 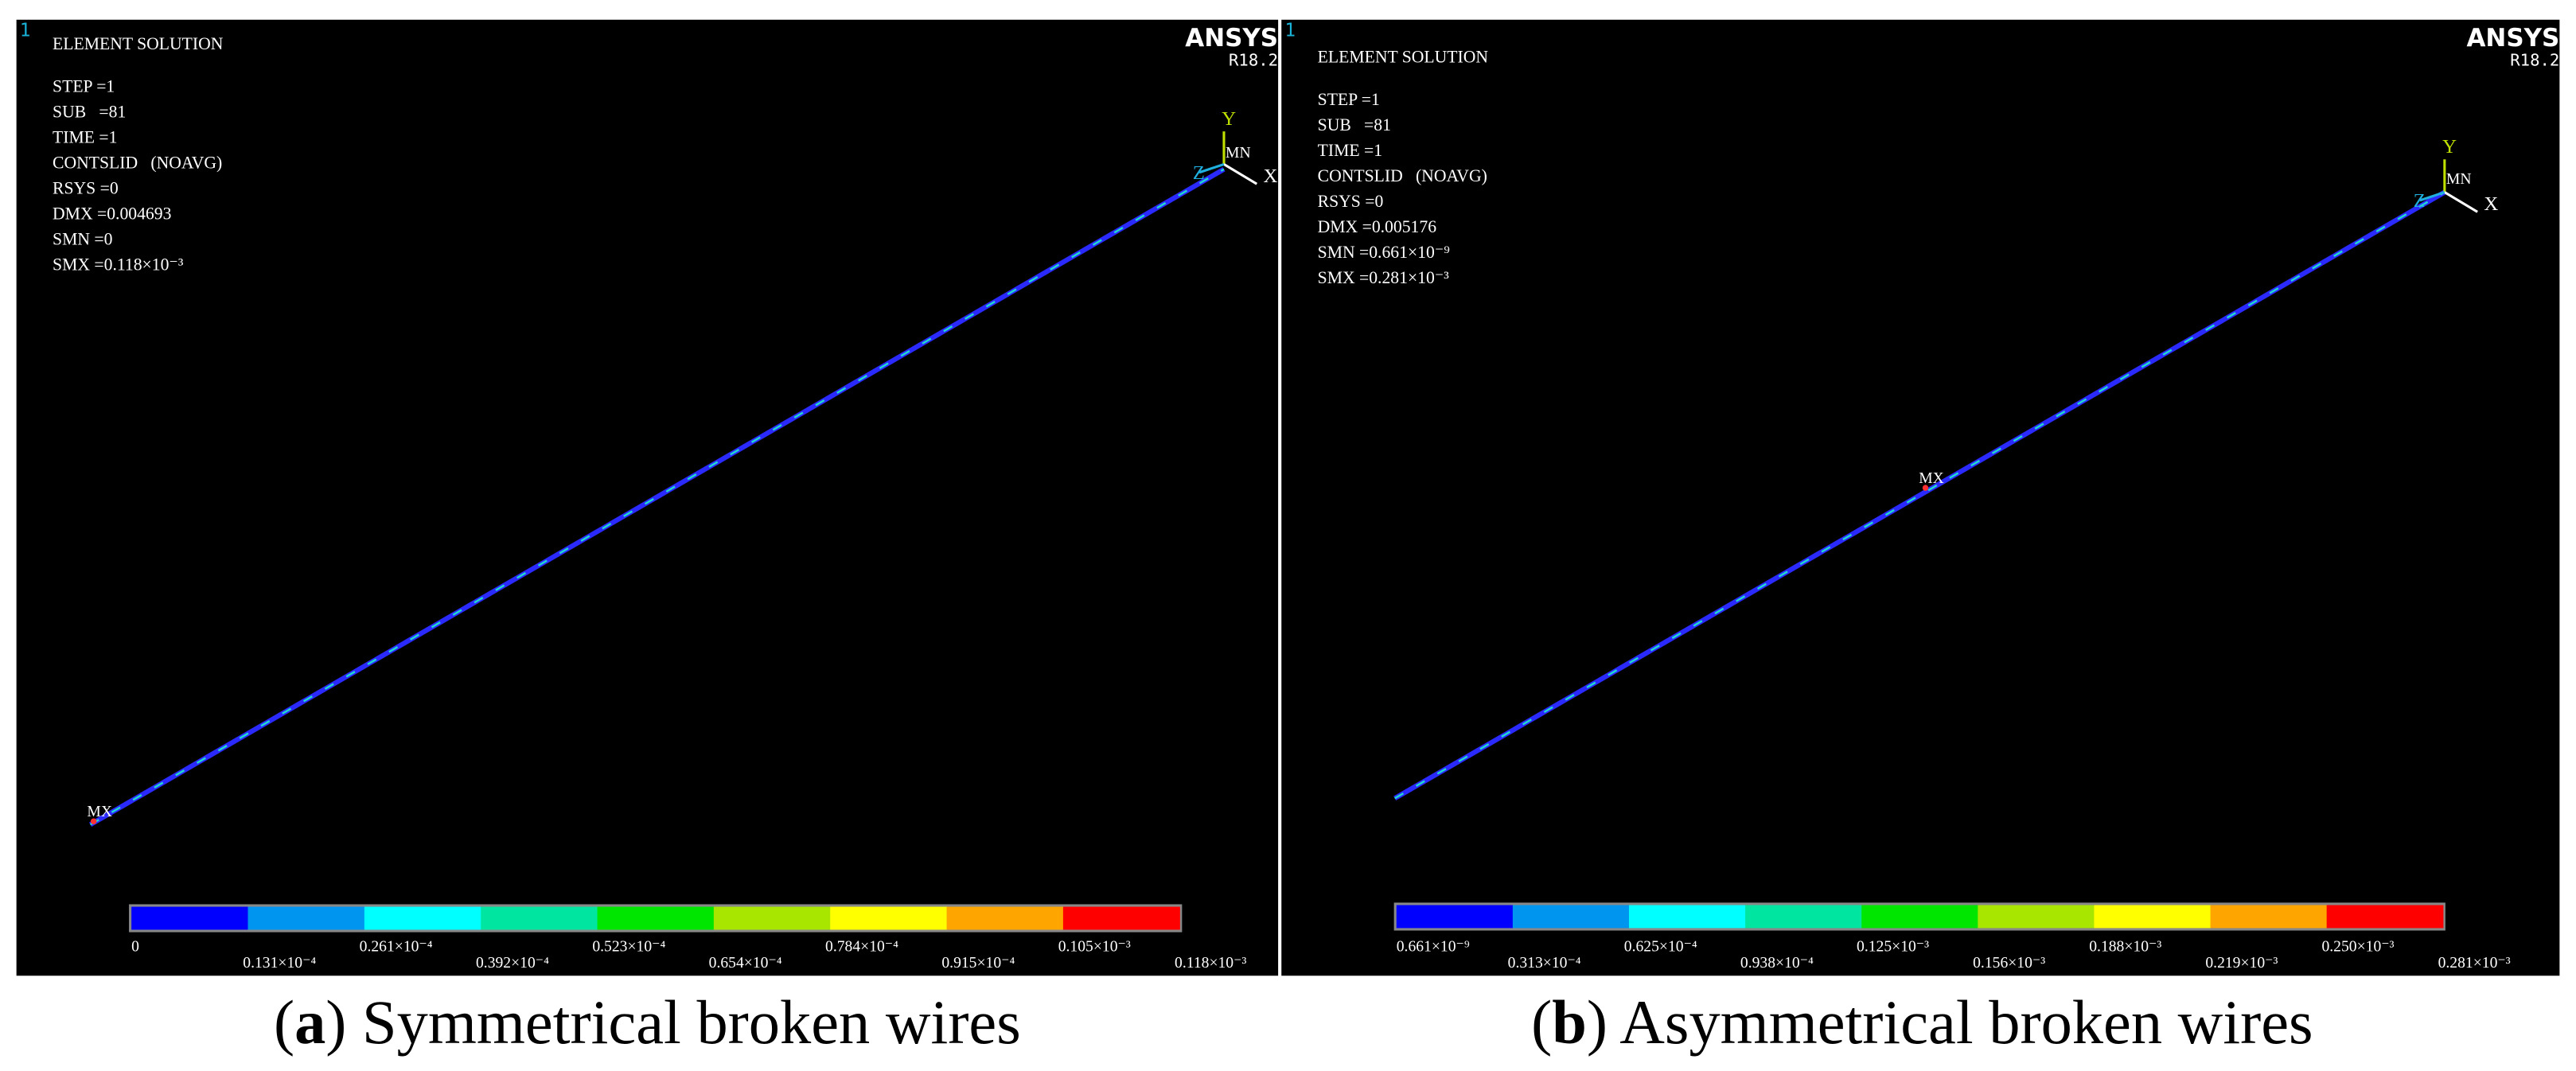 What do you see at coordinates (861, 946) in the screenshot?
I see `colorbar-label: 0.784×10⁻⁴` at bounding box center [861, 946].